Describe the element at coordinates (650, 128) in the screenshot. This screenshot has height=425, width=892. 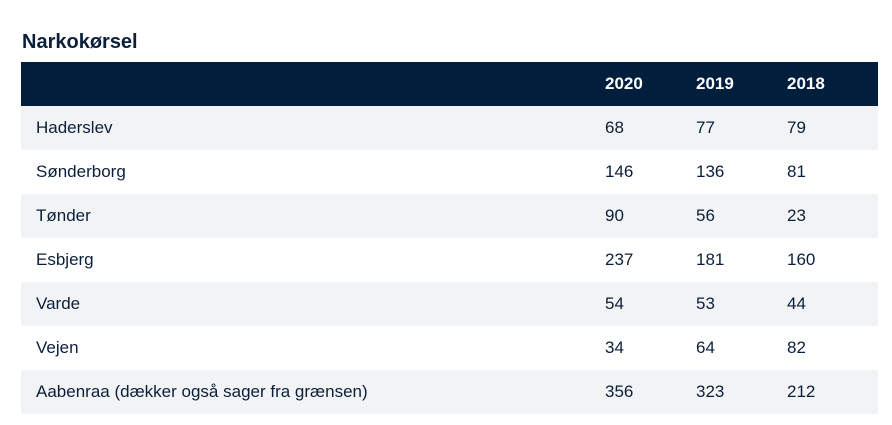
I see `table-cell: 68` at that location.